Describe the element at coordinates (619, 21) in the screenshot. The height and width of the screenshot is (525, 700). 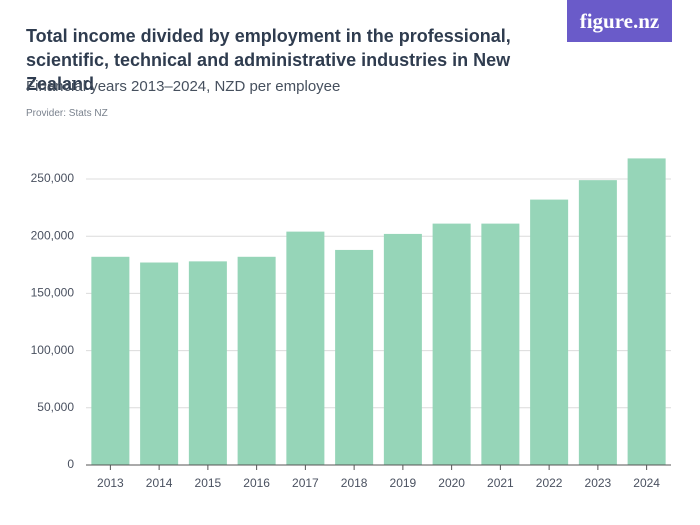
I see `logo: figure.nz` at that location.